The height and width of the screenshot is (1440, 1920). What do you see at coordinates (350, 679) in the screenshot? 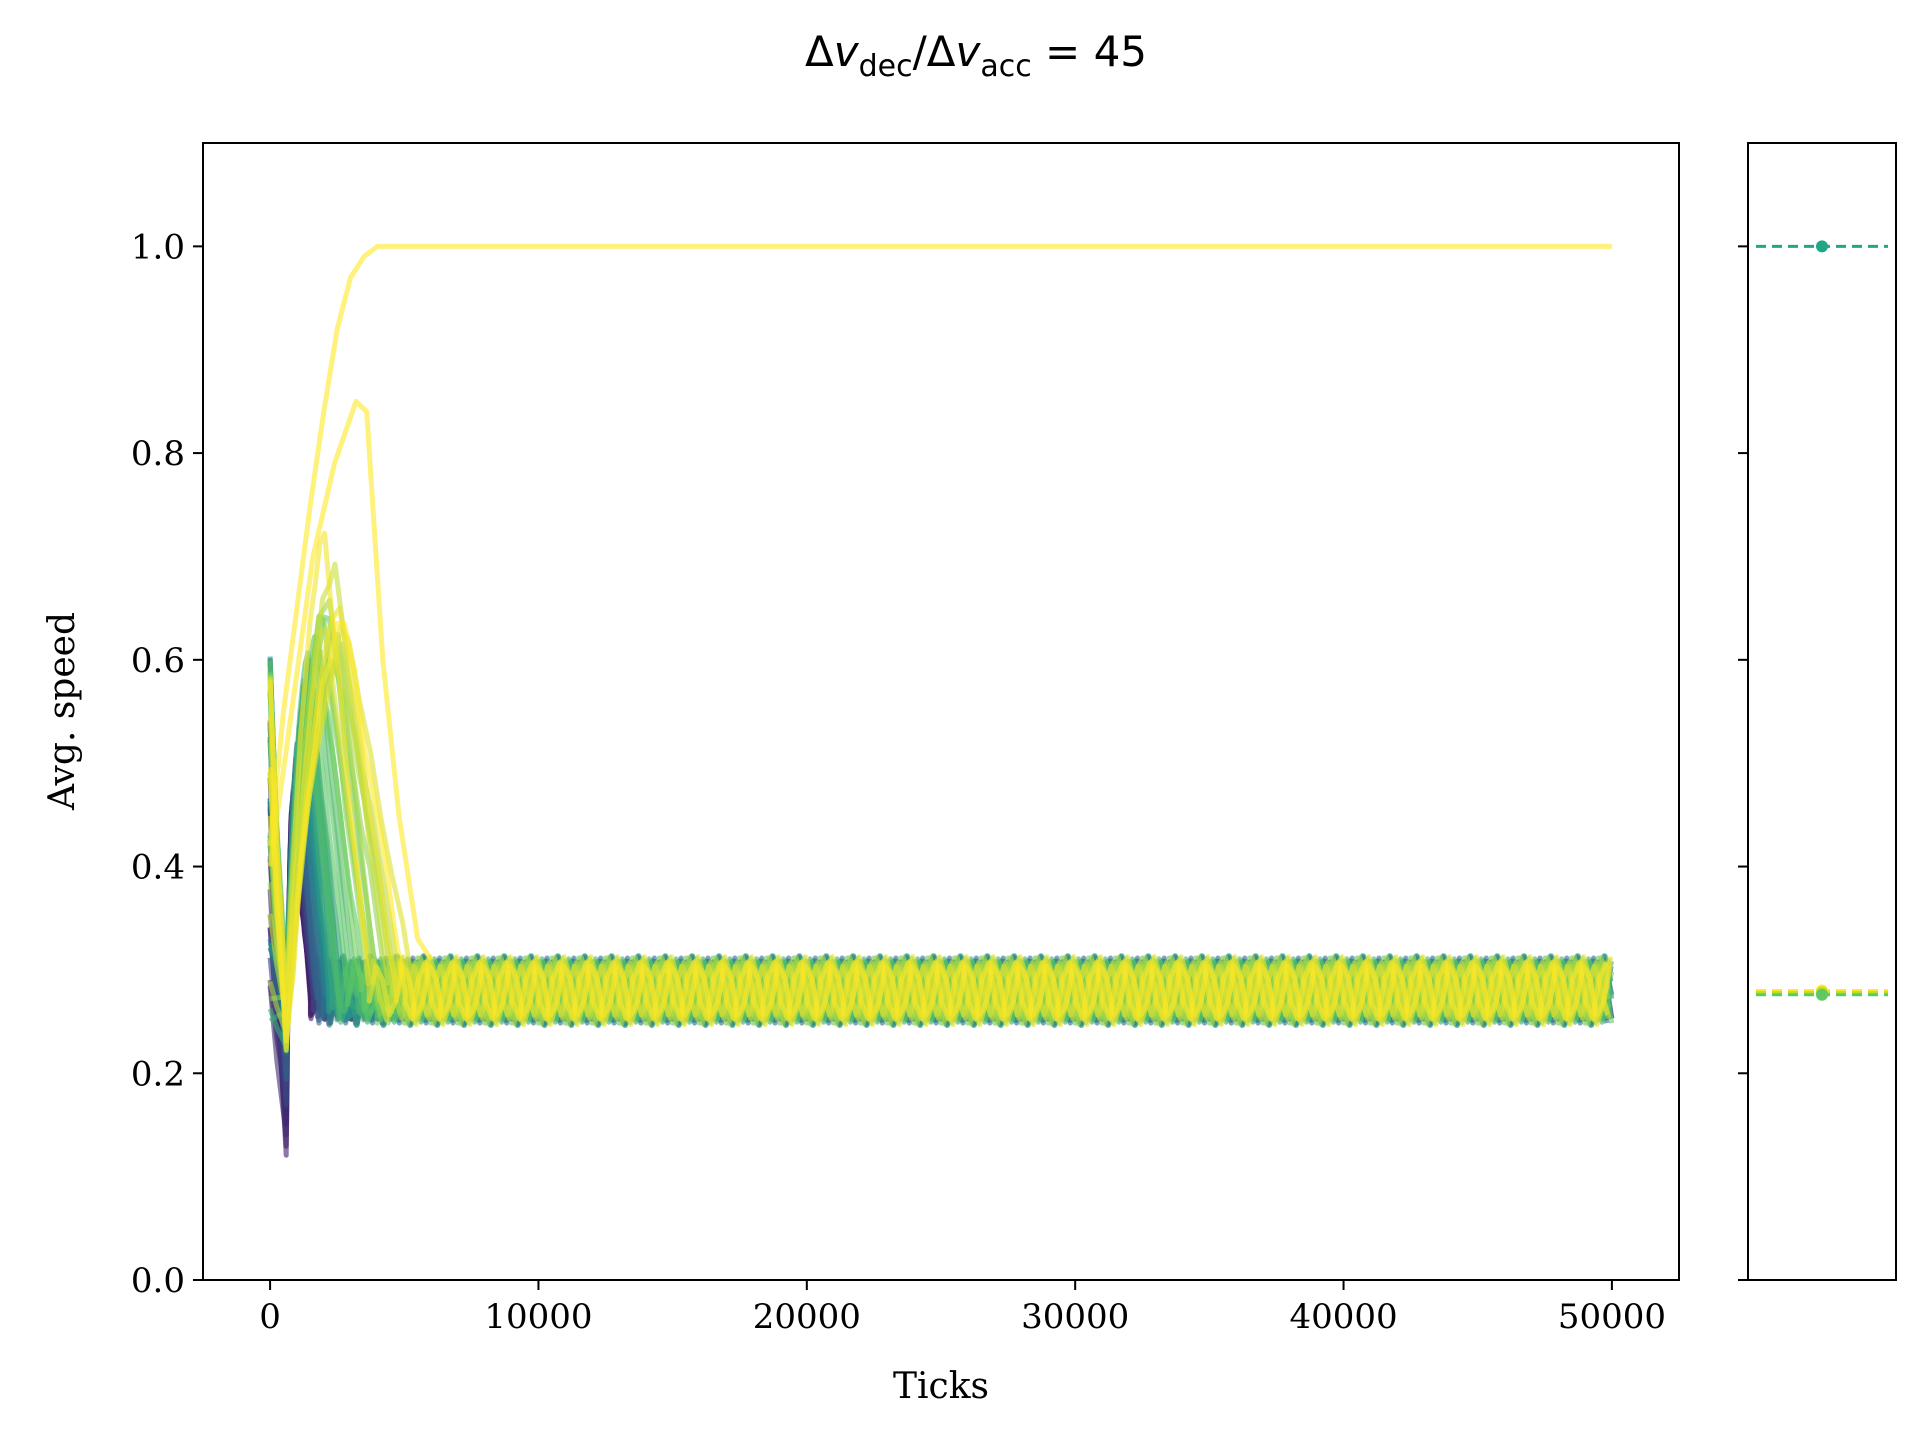
I see `speed-series-line-highlight` at bounding box center [350, 679].